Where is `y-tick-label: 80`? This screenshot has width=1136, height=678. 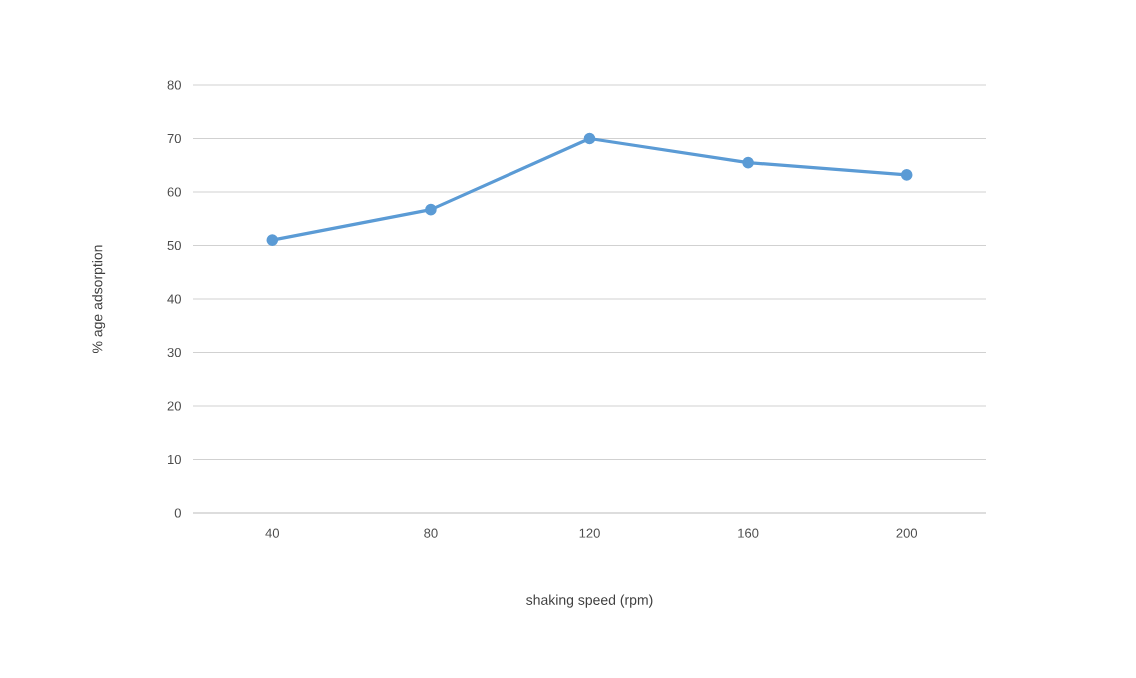
y-tick-label: 80 is located at coordinates (174, 85).